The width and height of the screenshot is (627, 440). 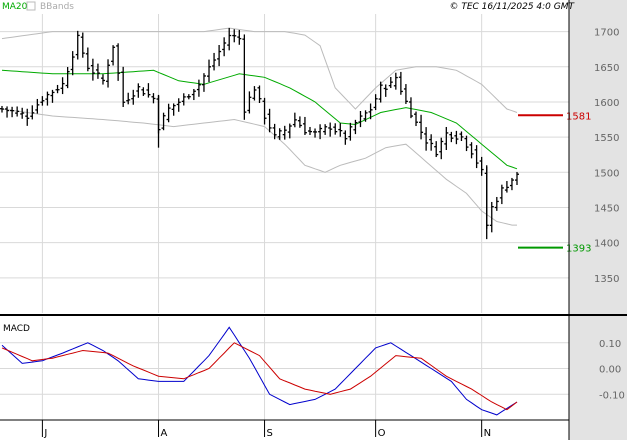 What do you see at coordinates (606, 68) in the screenshot?
I see `y-tick-label: 1650` at bounding box center [606, 68].